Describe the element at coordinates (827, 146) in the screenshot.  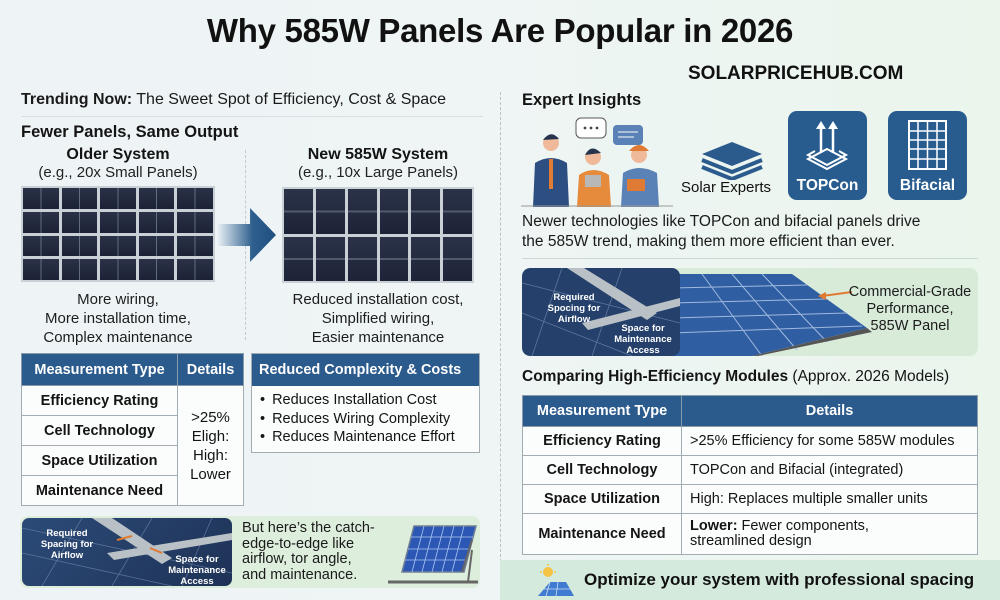
I see `topcon-arrows-icon` at that location.